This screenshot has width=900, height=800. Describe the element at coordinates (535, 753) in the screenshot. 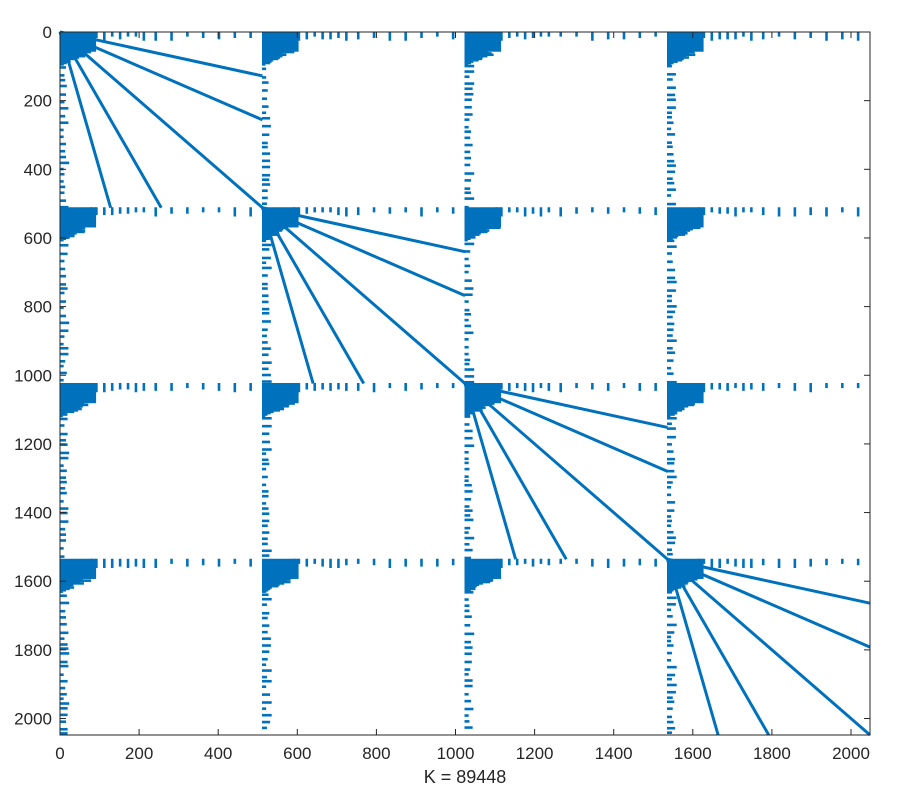

I see `x-tick-label: 1200` at that location.